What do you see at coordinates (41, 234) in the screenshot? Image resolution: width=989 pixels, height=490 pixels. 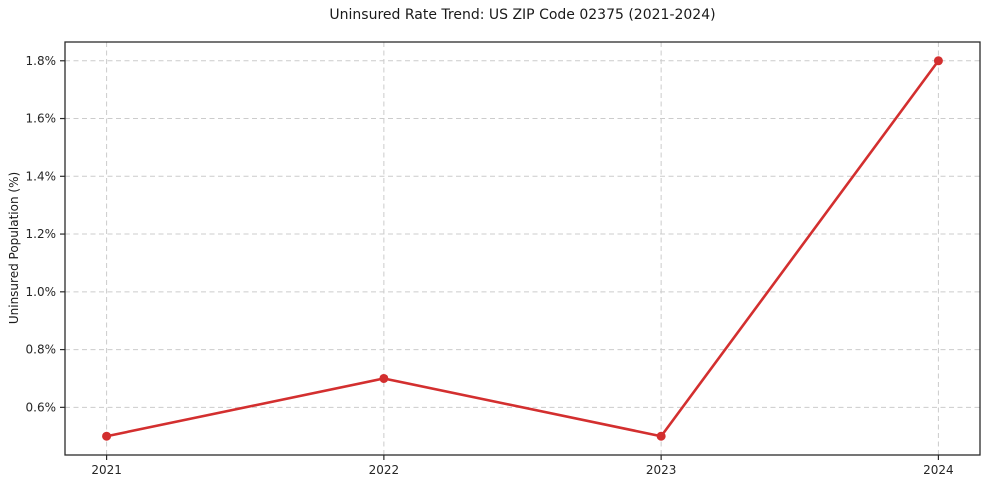 I see `y-tick-label: 1.2%` at bounding box center [41, 234].